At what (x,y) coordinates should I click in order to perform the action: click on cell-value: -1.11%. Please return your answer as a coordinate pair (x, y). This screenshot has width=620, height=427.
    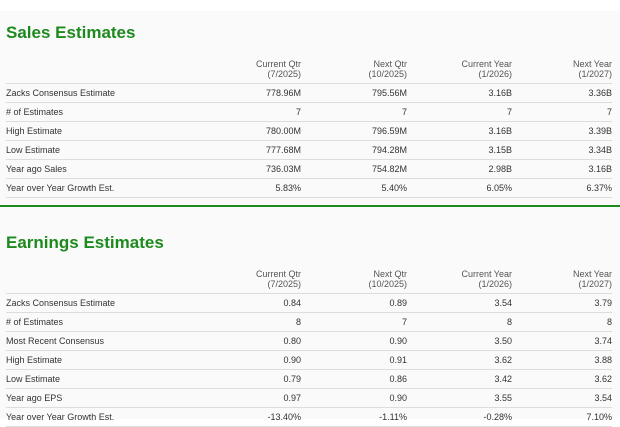
    Looking at the image, I should click on (354, 417).